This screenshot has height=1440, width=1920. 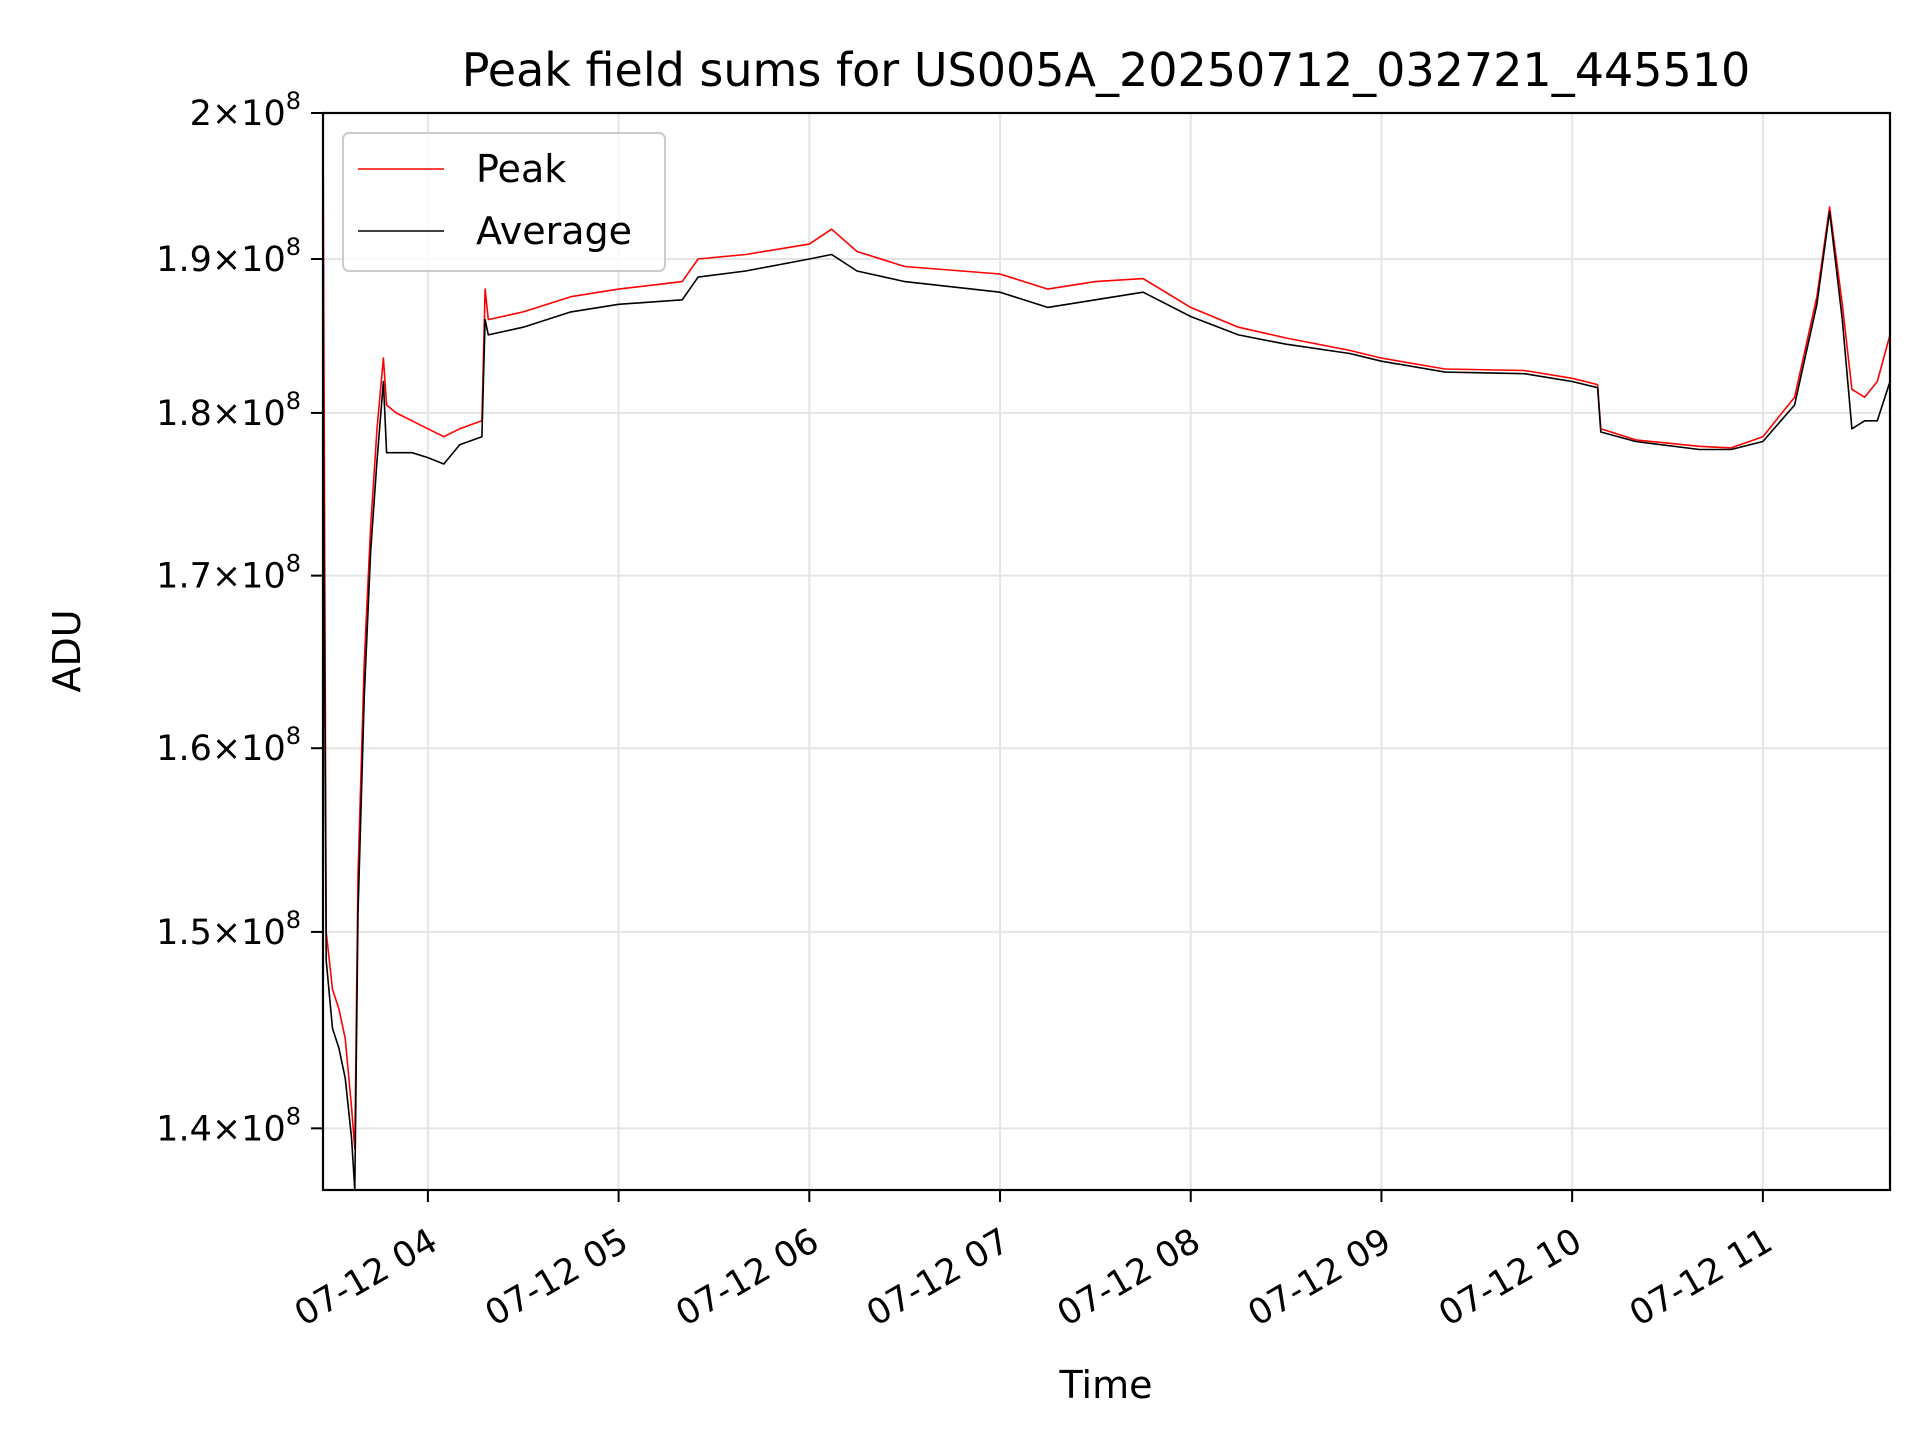 I want to click on legend: Peak Average, so click(x=504, y=202).